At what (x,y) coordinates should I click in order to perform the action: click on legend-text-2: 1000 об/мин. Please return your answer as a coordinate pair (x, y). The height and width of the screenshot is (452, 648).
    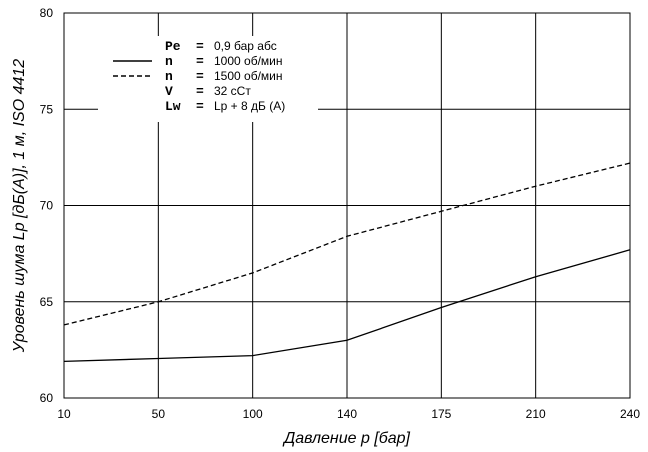
    Looking at the image, I should click on (248, 61).